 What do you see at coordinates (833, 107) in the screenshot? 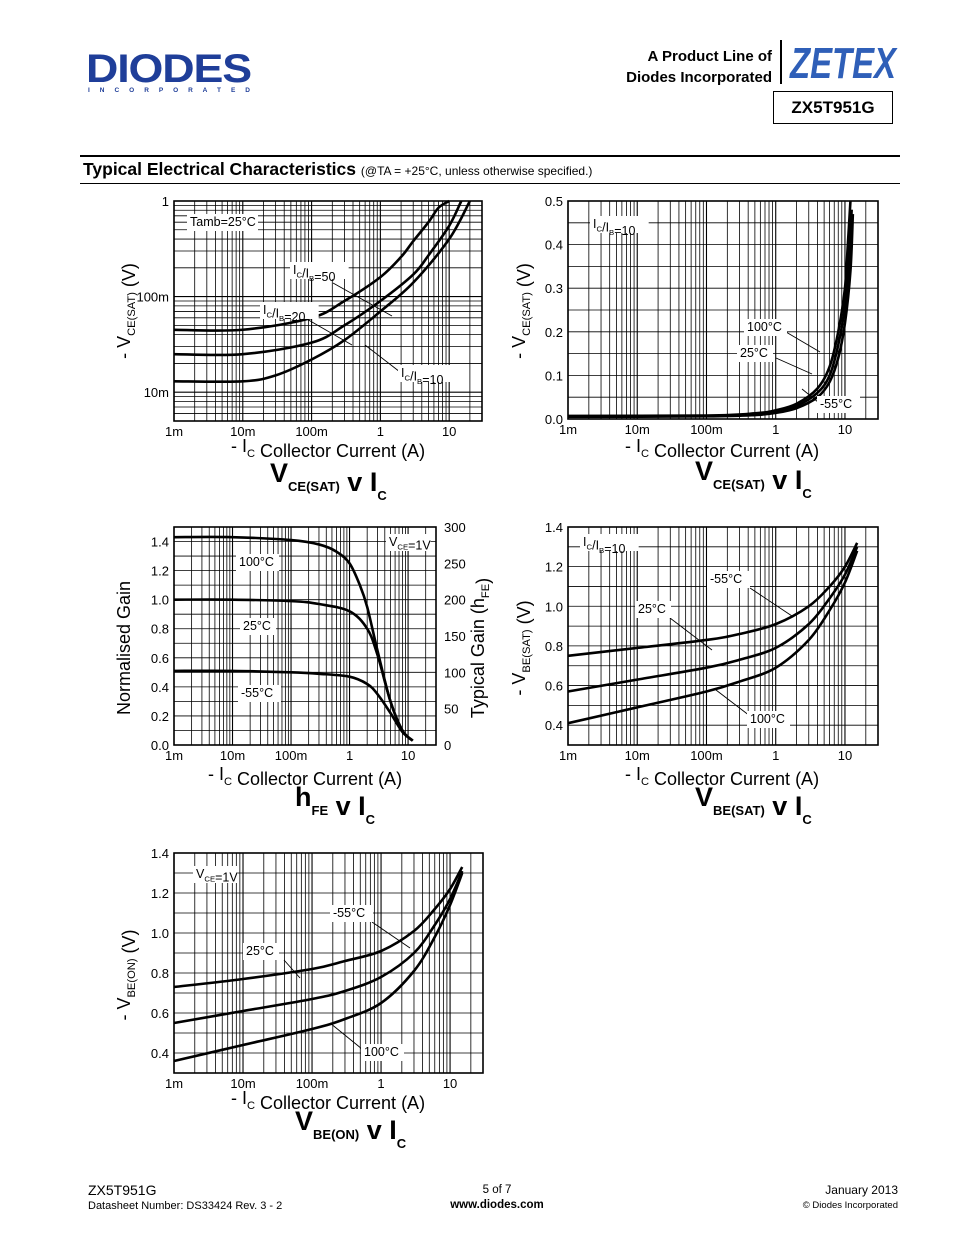
I see `part-number-box: ZX5T951G` at bounding box center [833, 107].